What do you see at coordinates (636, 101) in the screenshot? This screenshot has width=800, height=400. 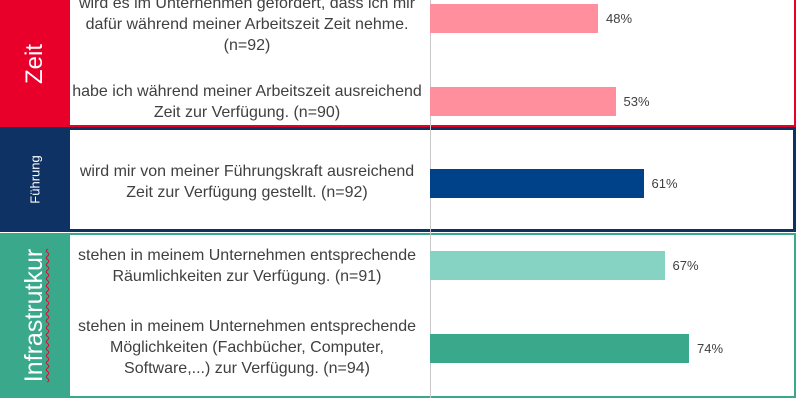 I see `bar-value-label: 53%` at bounding box center [636, 101].